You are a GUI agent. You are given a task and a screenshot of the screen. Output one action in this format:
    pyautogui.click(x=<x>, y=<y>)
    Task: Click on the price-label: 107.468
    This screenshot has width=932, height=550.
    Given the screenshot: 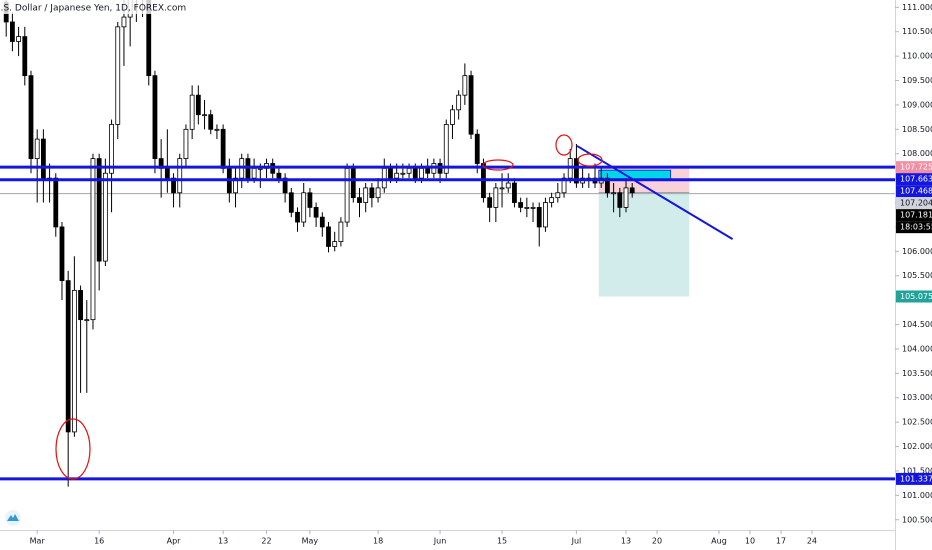 What is the action you would take?
    pyautogui.click(x=916, y=191)
    